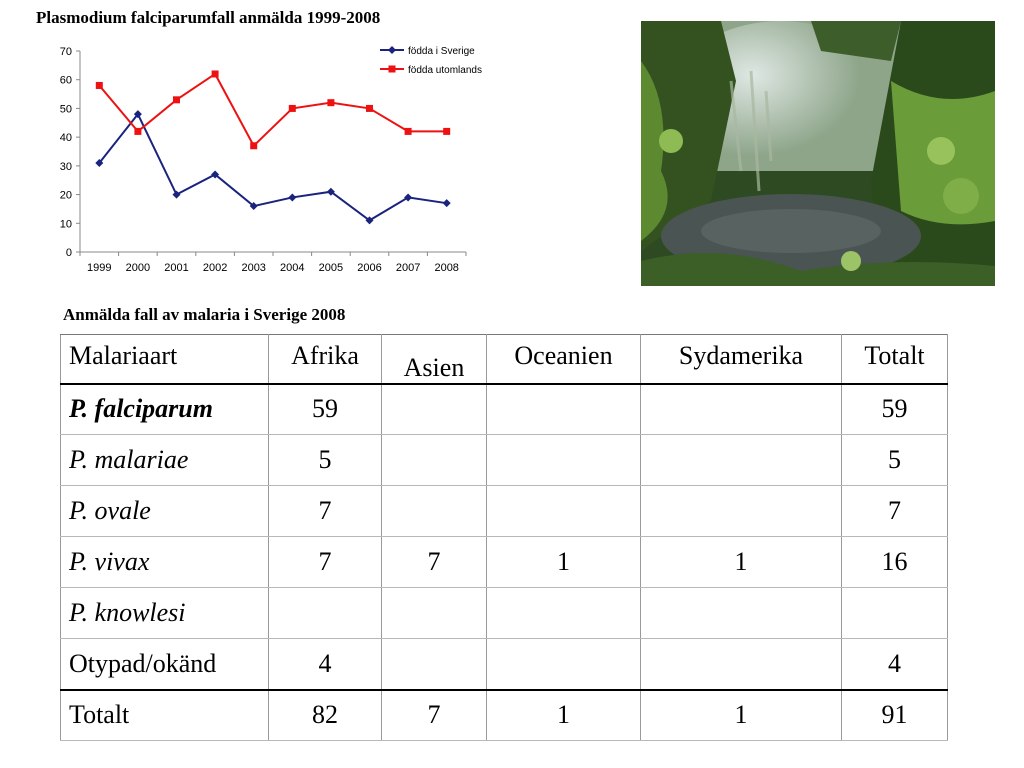 This screenshot has height=768, width=1024. What do you see at coordinates (894, 613) in the screenshot?
I see `totalt-cell` at bounding box center [894, 613].